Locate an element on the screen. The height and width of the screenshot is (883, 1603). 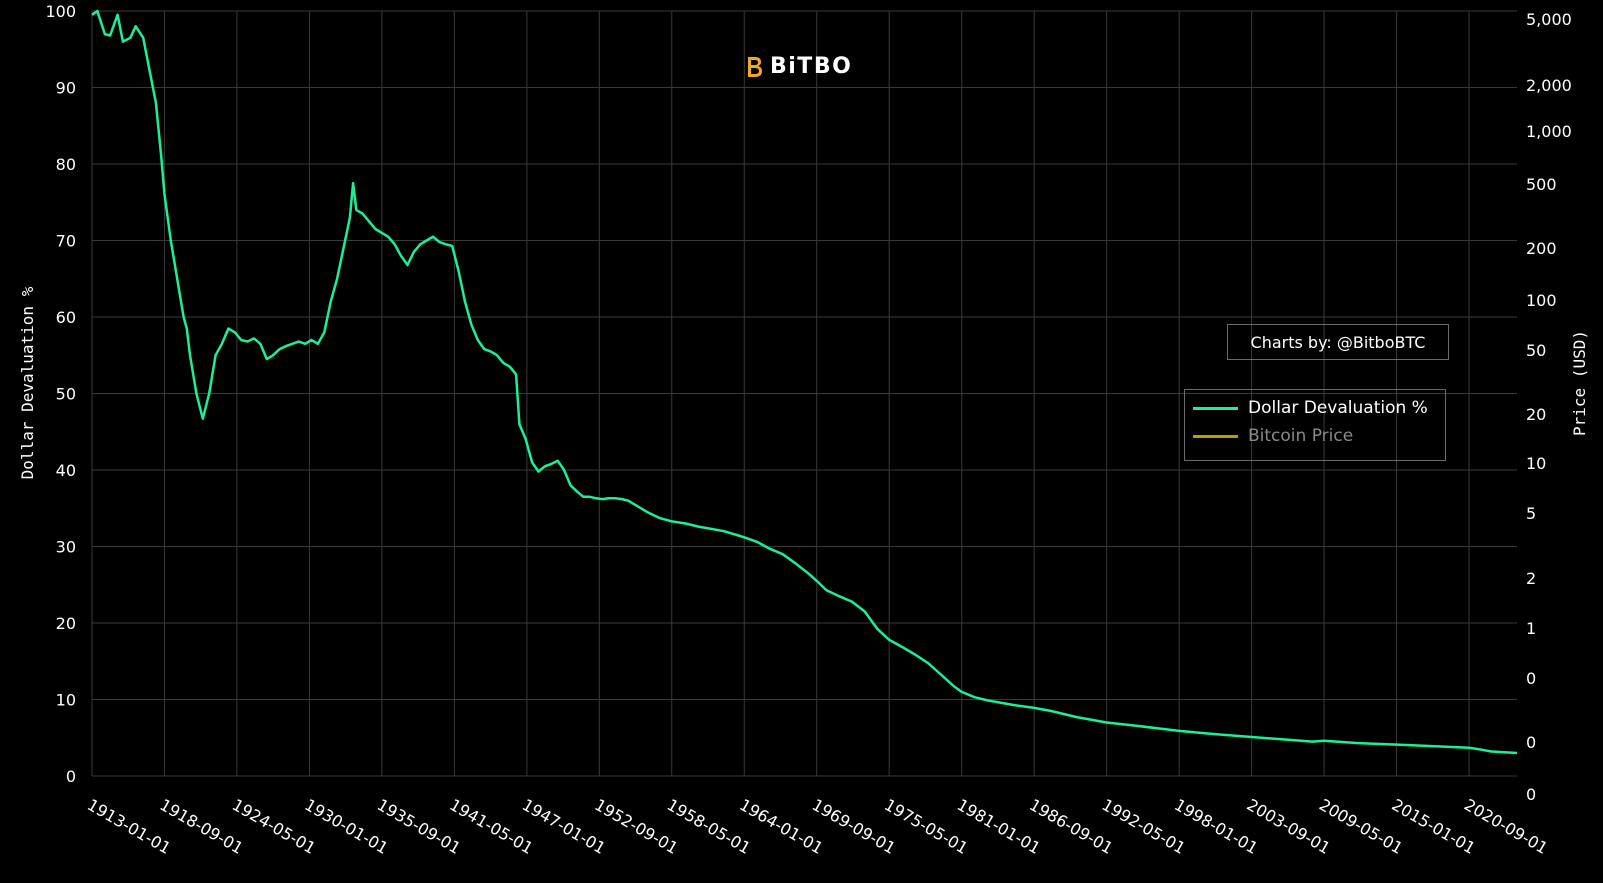
legend-item-bitcoin: Bitcoin Price is located at coordinates (1273, 436).